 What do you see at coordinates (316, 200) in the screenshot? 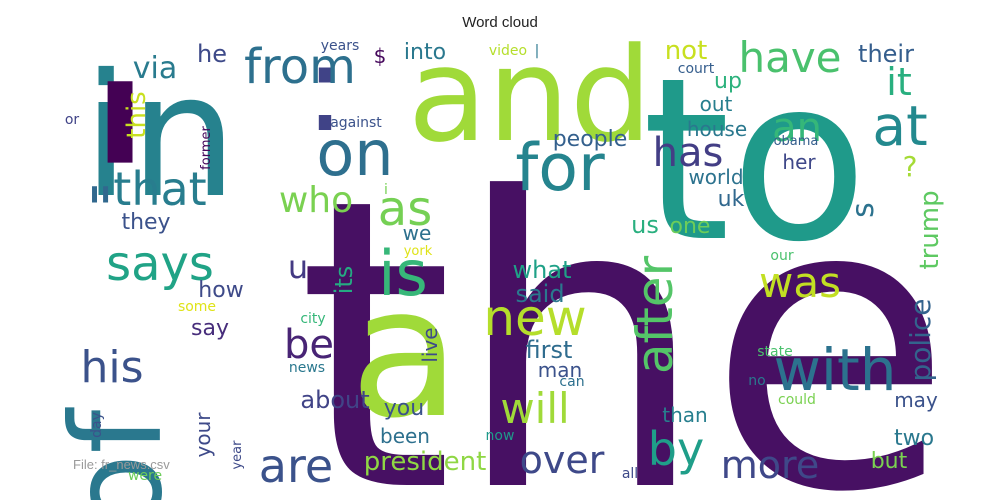
I see `word-who: who` at bounding box center [316, 200].